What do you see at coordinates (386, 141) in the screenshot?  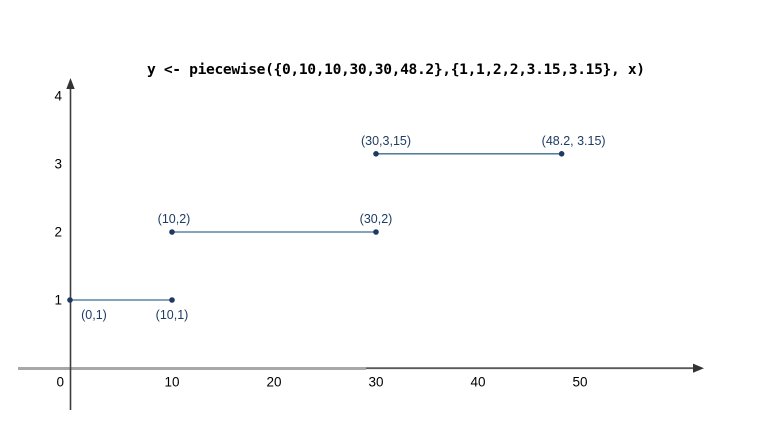 I see `point-label: (30,3,15)` at bounding box center [386, 141].